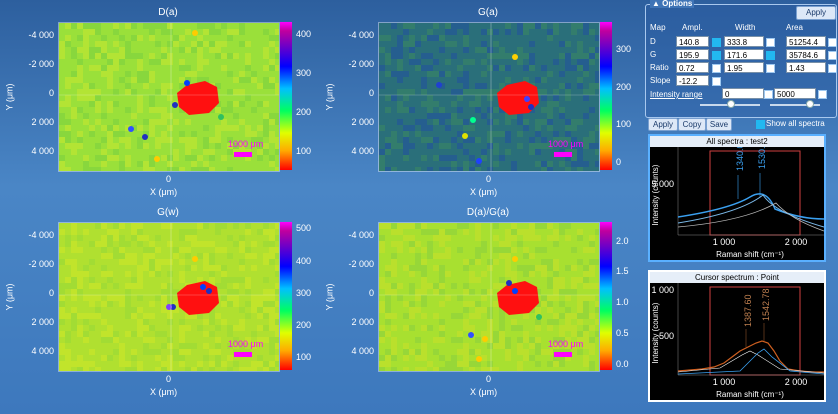  Describe the element at coordinates (794, 27) in the screenshot. I see `col-header-area: Area` at that location.